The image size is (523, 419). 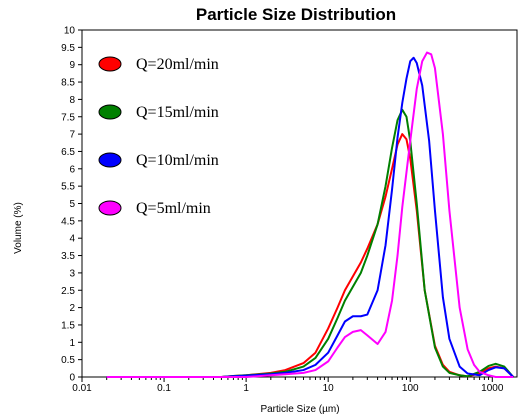 What do you see at coordinates (177, 112) in the screenshot?
I see `legend-label: Q=15ml/min` at bounding box center [177, 112].